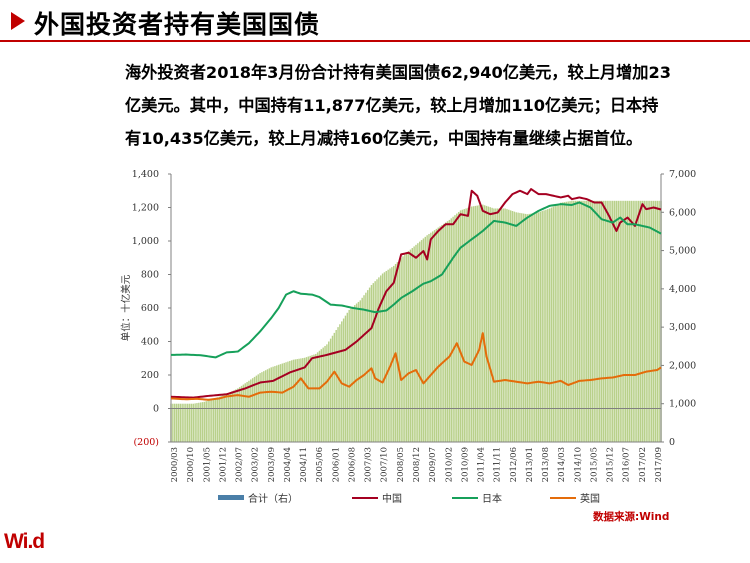 The image size is (750, 563). I want to click on x-tick-label: 2004/04, so click(288, 464).